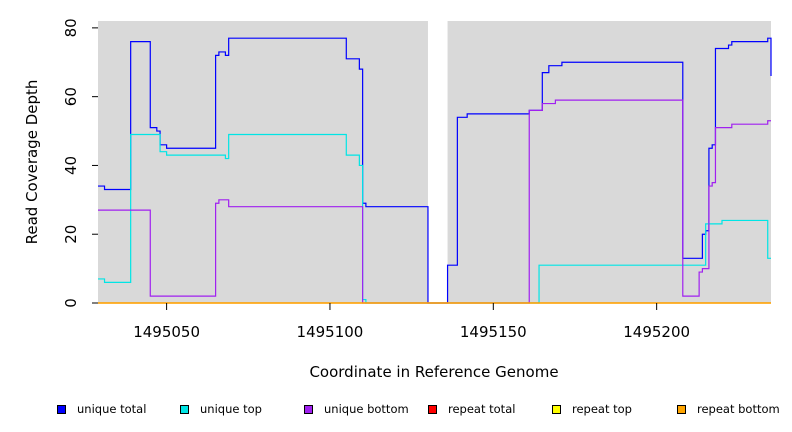 The image size is (792, 432). I want to click on x-tick-label: 1495150, so click(493, 332).